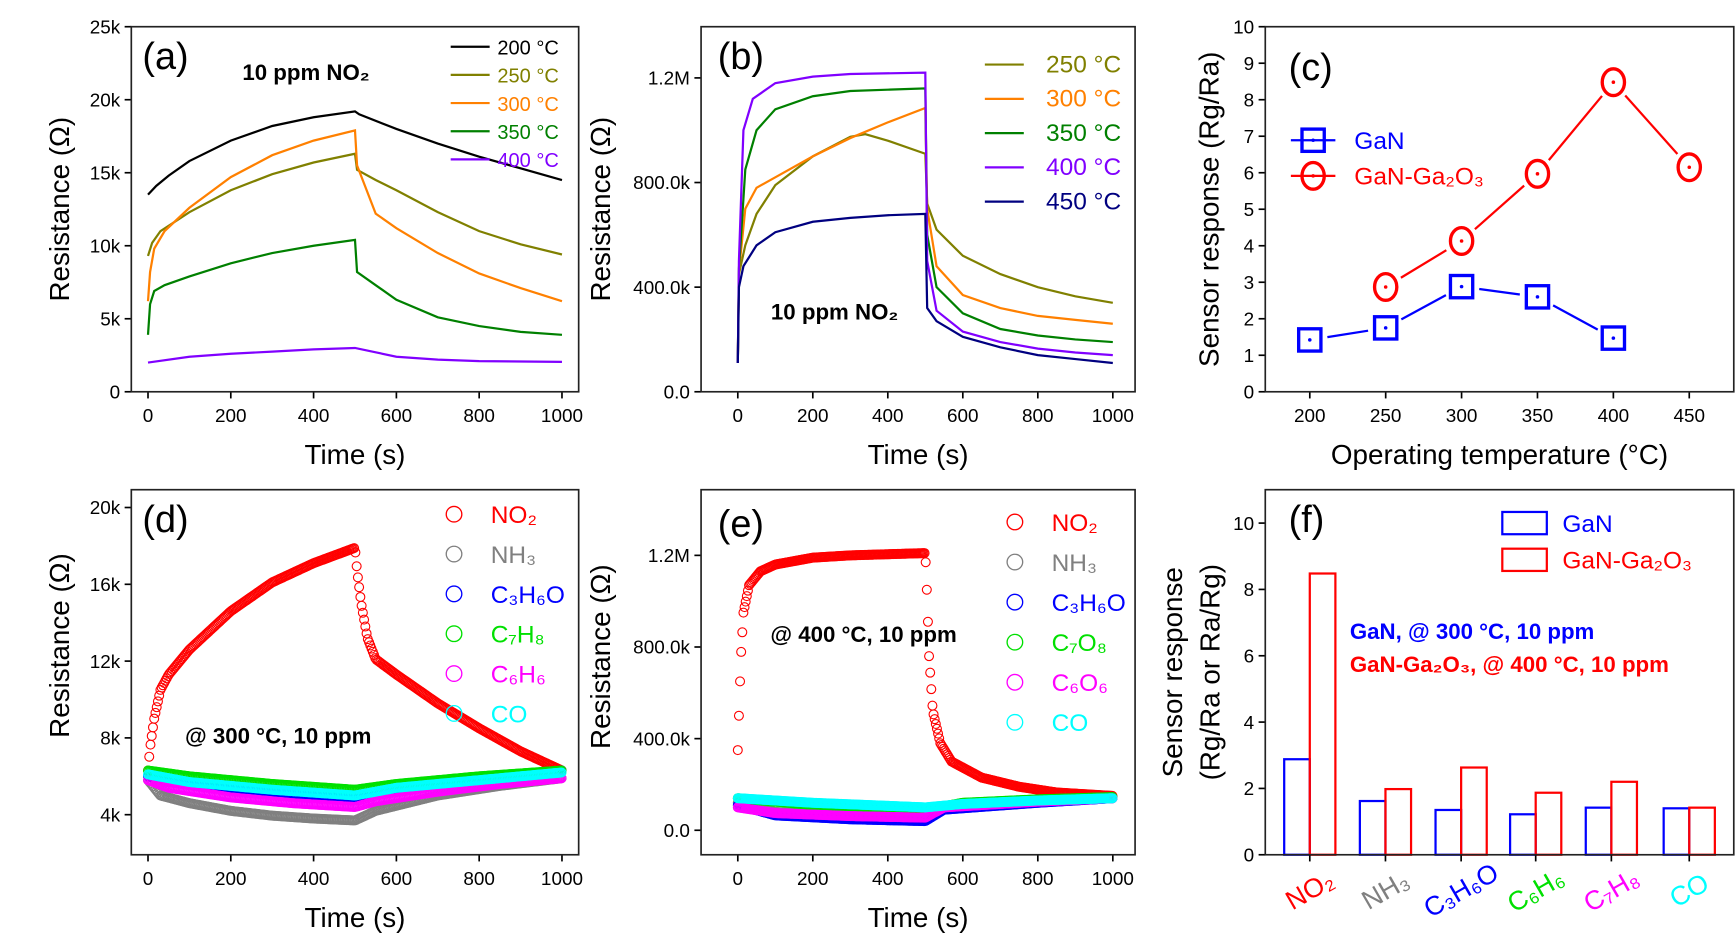 The width and height of the screenshot is (1736, 936). Describe the element at coordinates (1249, 789) in the screenshot. I see `y-tick-label: 2` at that location.